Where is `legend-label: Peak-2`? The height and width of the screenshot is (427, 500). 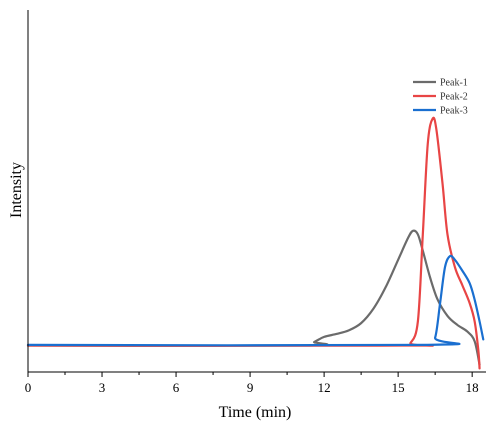 legend-label: Peak-2 is located at coordinates (454, 97).